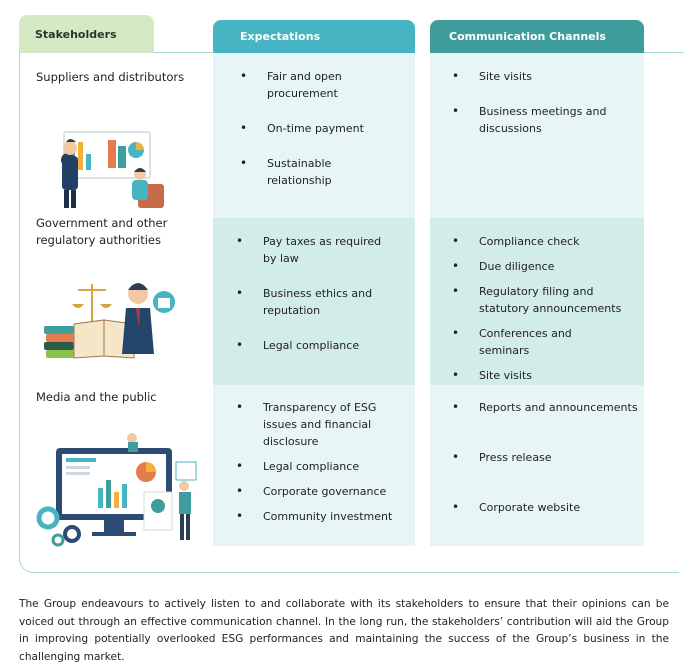  I want to click on header-expectations: Expectations, so click(314, 36).